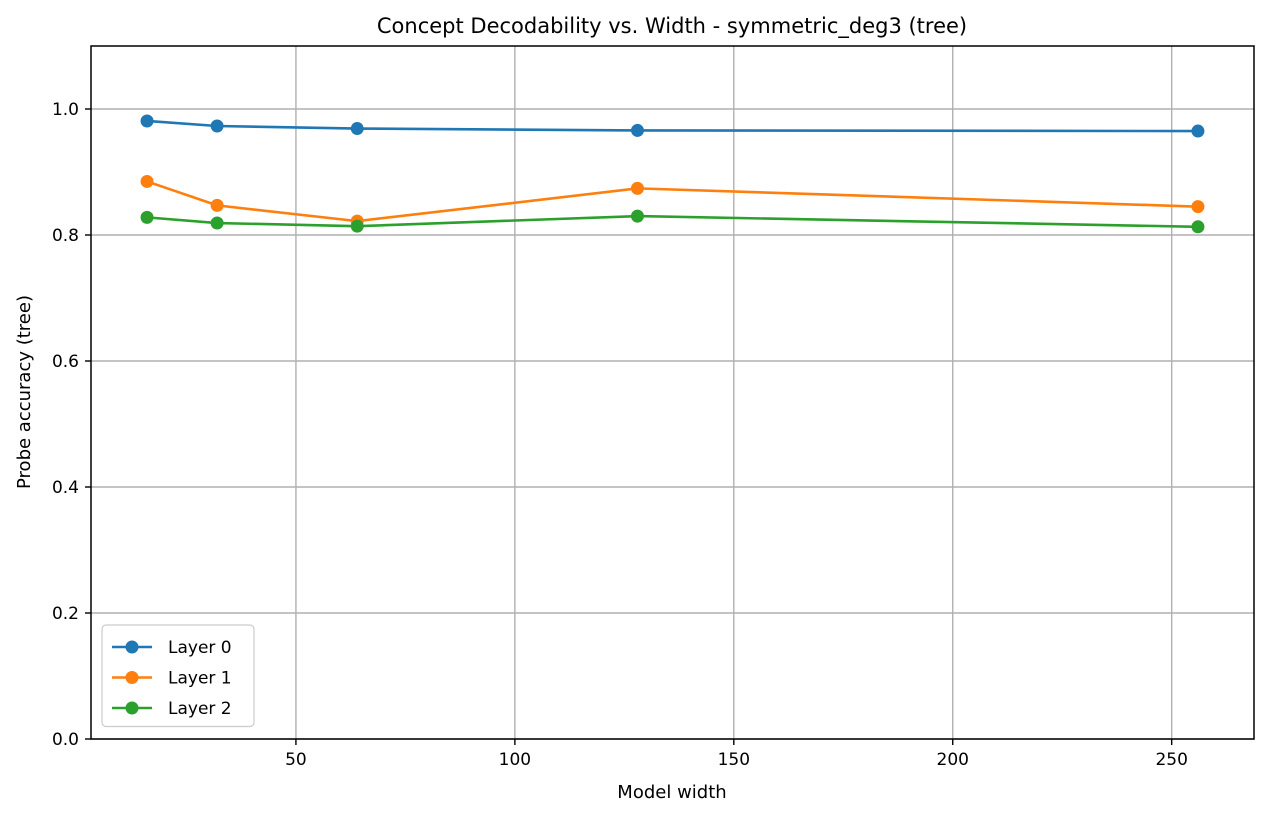 Image resolution: width=1268 pixels, height=817 pixels. I want to click on legend-item: Layer 2, so click(172, 709).